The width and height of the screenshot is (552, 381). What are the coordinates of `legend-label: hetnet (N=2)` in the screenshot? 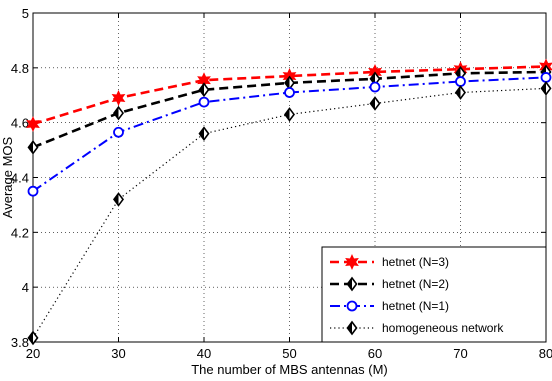 It's located at (415, 284).